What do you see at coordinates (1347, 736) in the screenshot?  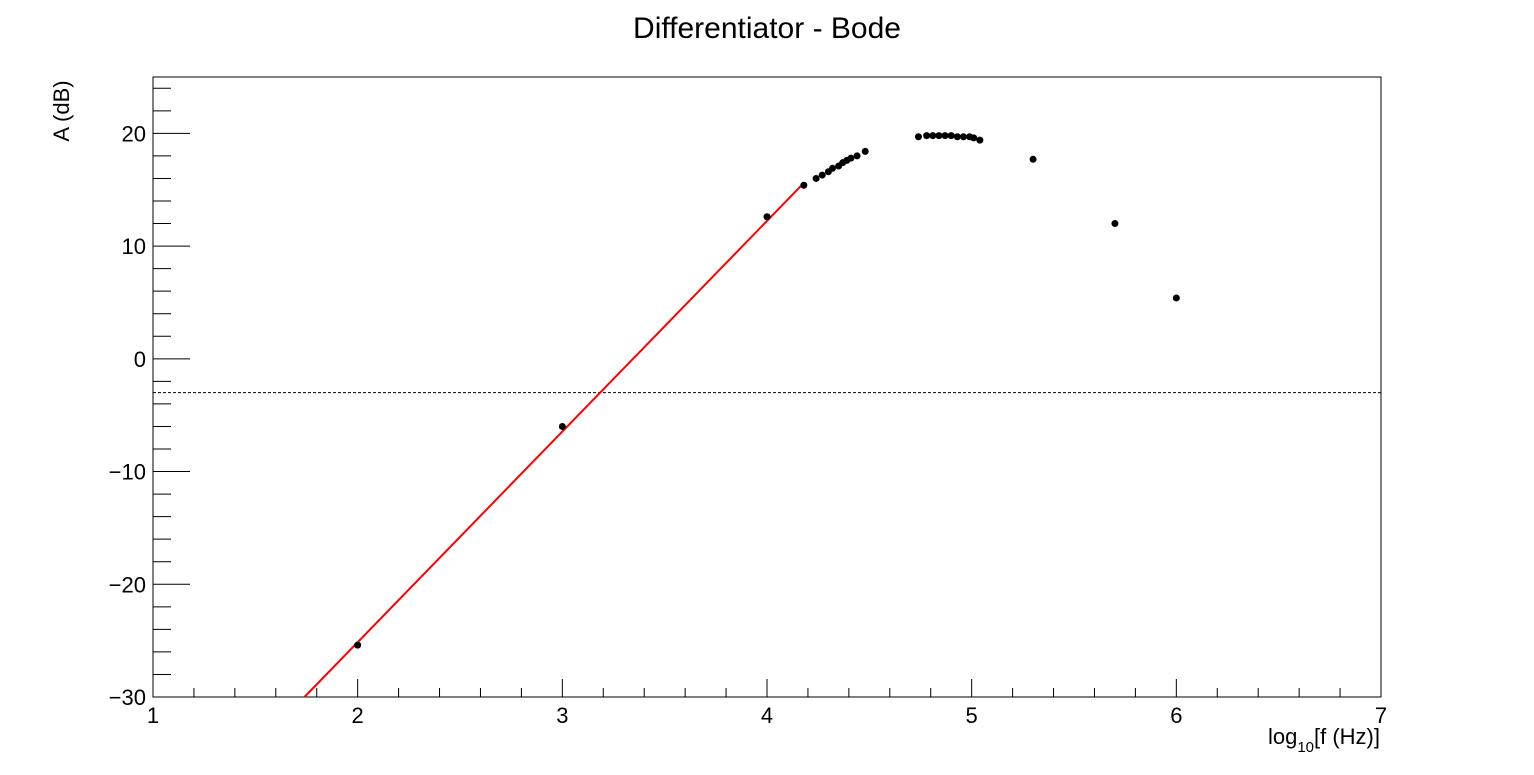 I see `x-axis-label-suffix: [f (Hz)]` at bounding box center [1347, 736].